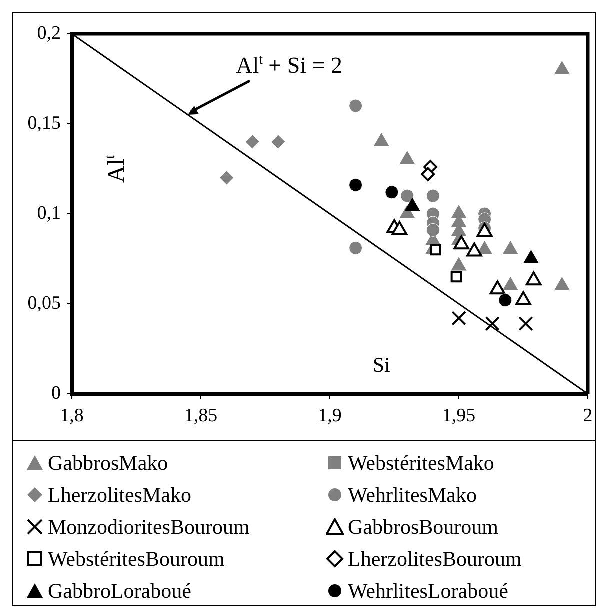  I want to click on legend-label: WehrlitesLoraboué, so click(428, 591).